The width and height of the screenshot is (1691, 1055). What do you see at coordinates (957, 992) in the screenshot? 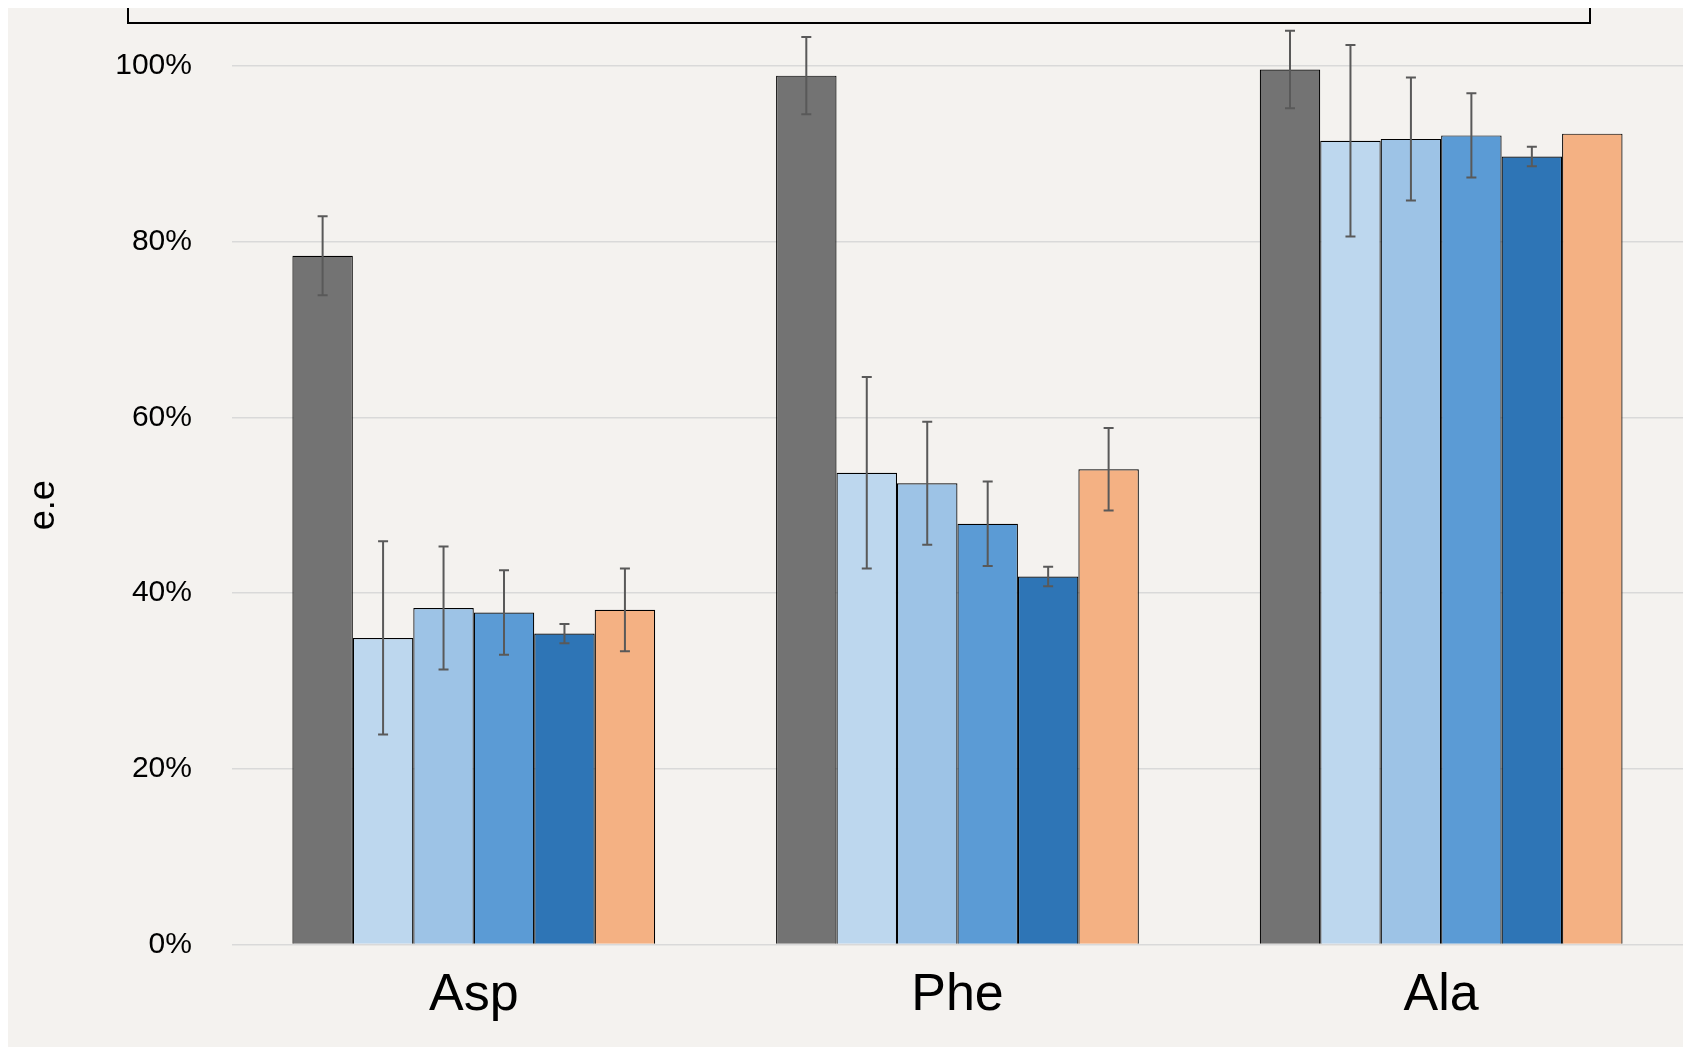
I see `x-tick-label: Phe` at bounding box center [957, 992].